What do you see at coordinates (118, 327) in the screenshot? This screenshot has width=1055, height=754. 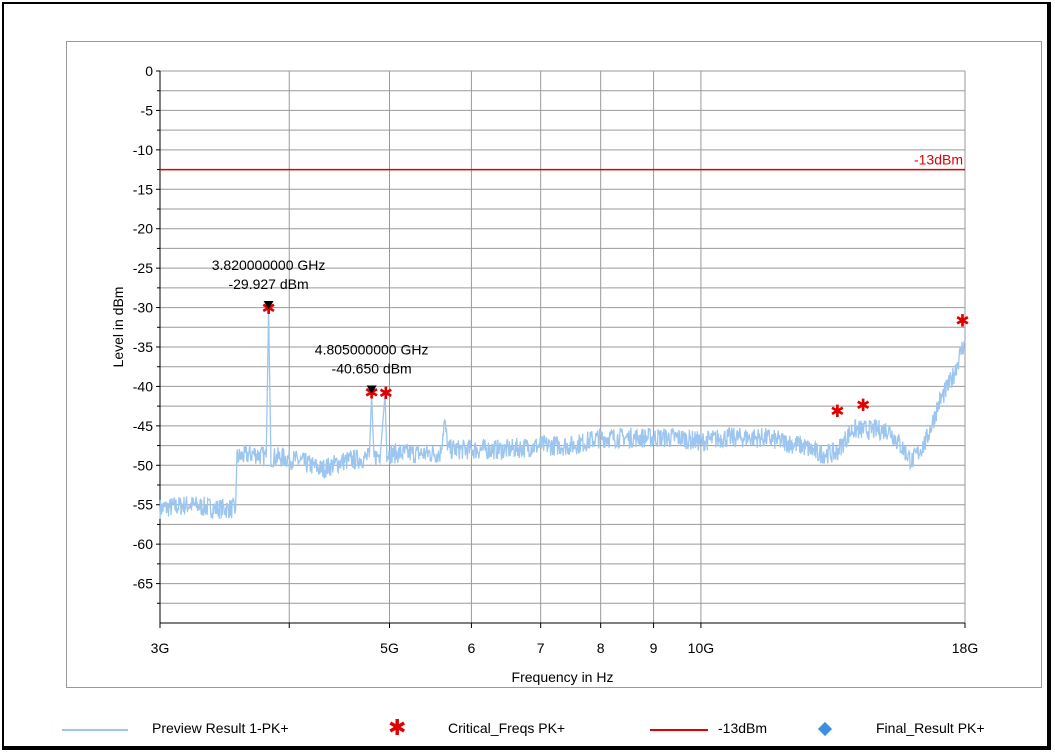 I see `y-axis-title: Level in dBm` at bounding box center [118, 327].